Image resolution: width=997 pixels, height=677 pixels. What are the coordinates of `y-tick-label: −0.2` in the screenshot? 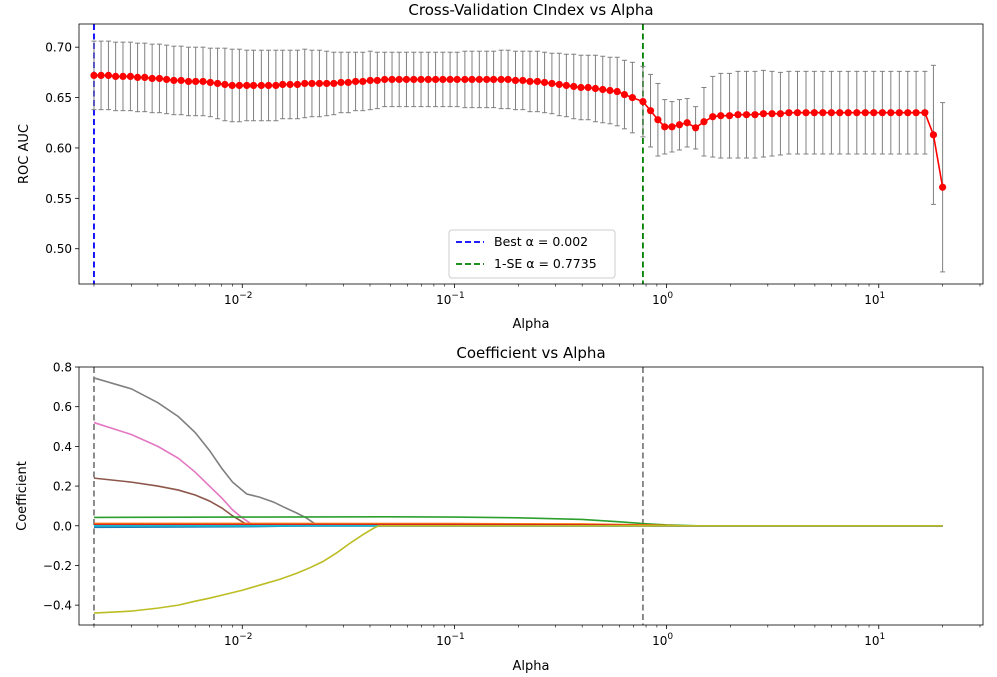 It's located at (57, 566).